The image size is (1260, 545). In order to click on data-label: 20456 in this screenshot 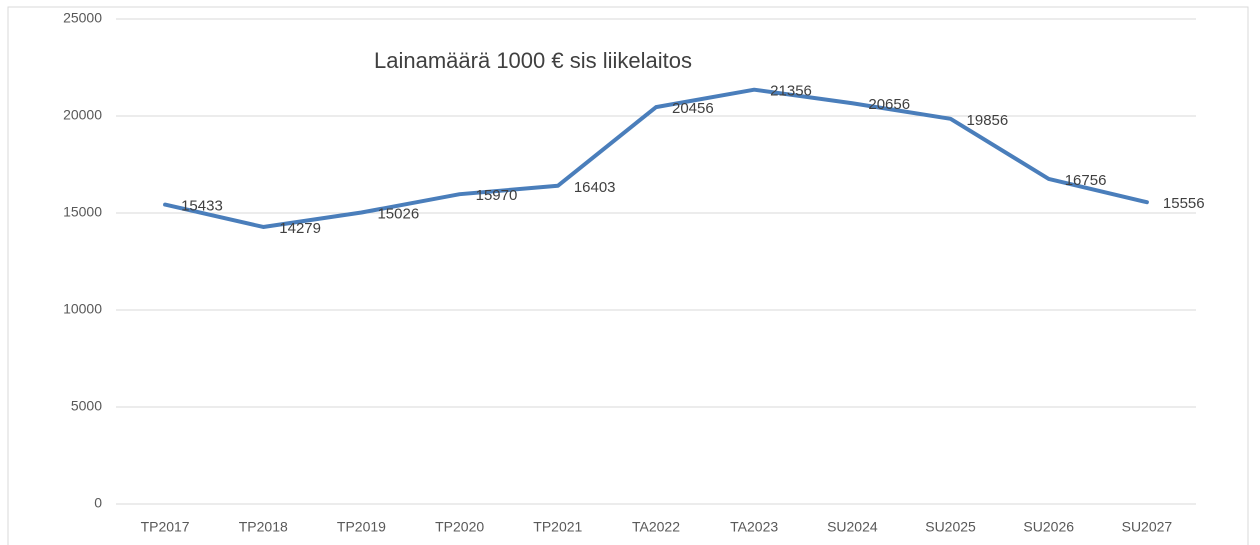, I will do `click(693, 108)`.